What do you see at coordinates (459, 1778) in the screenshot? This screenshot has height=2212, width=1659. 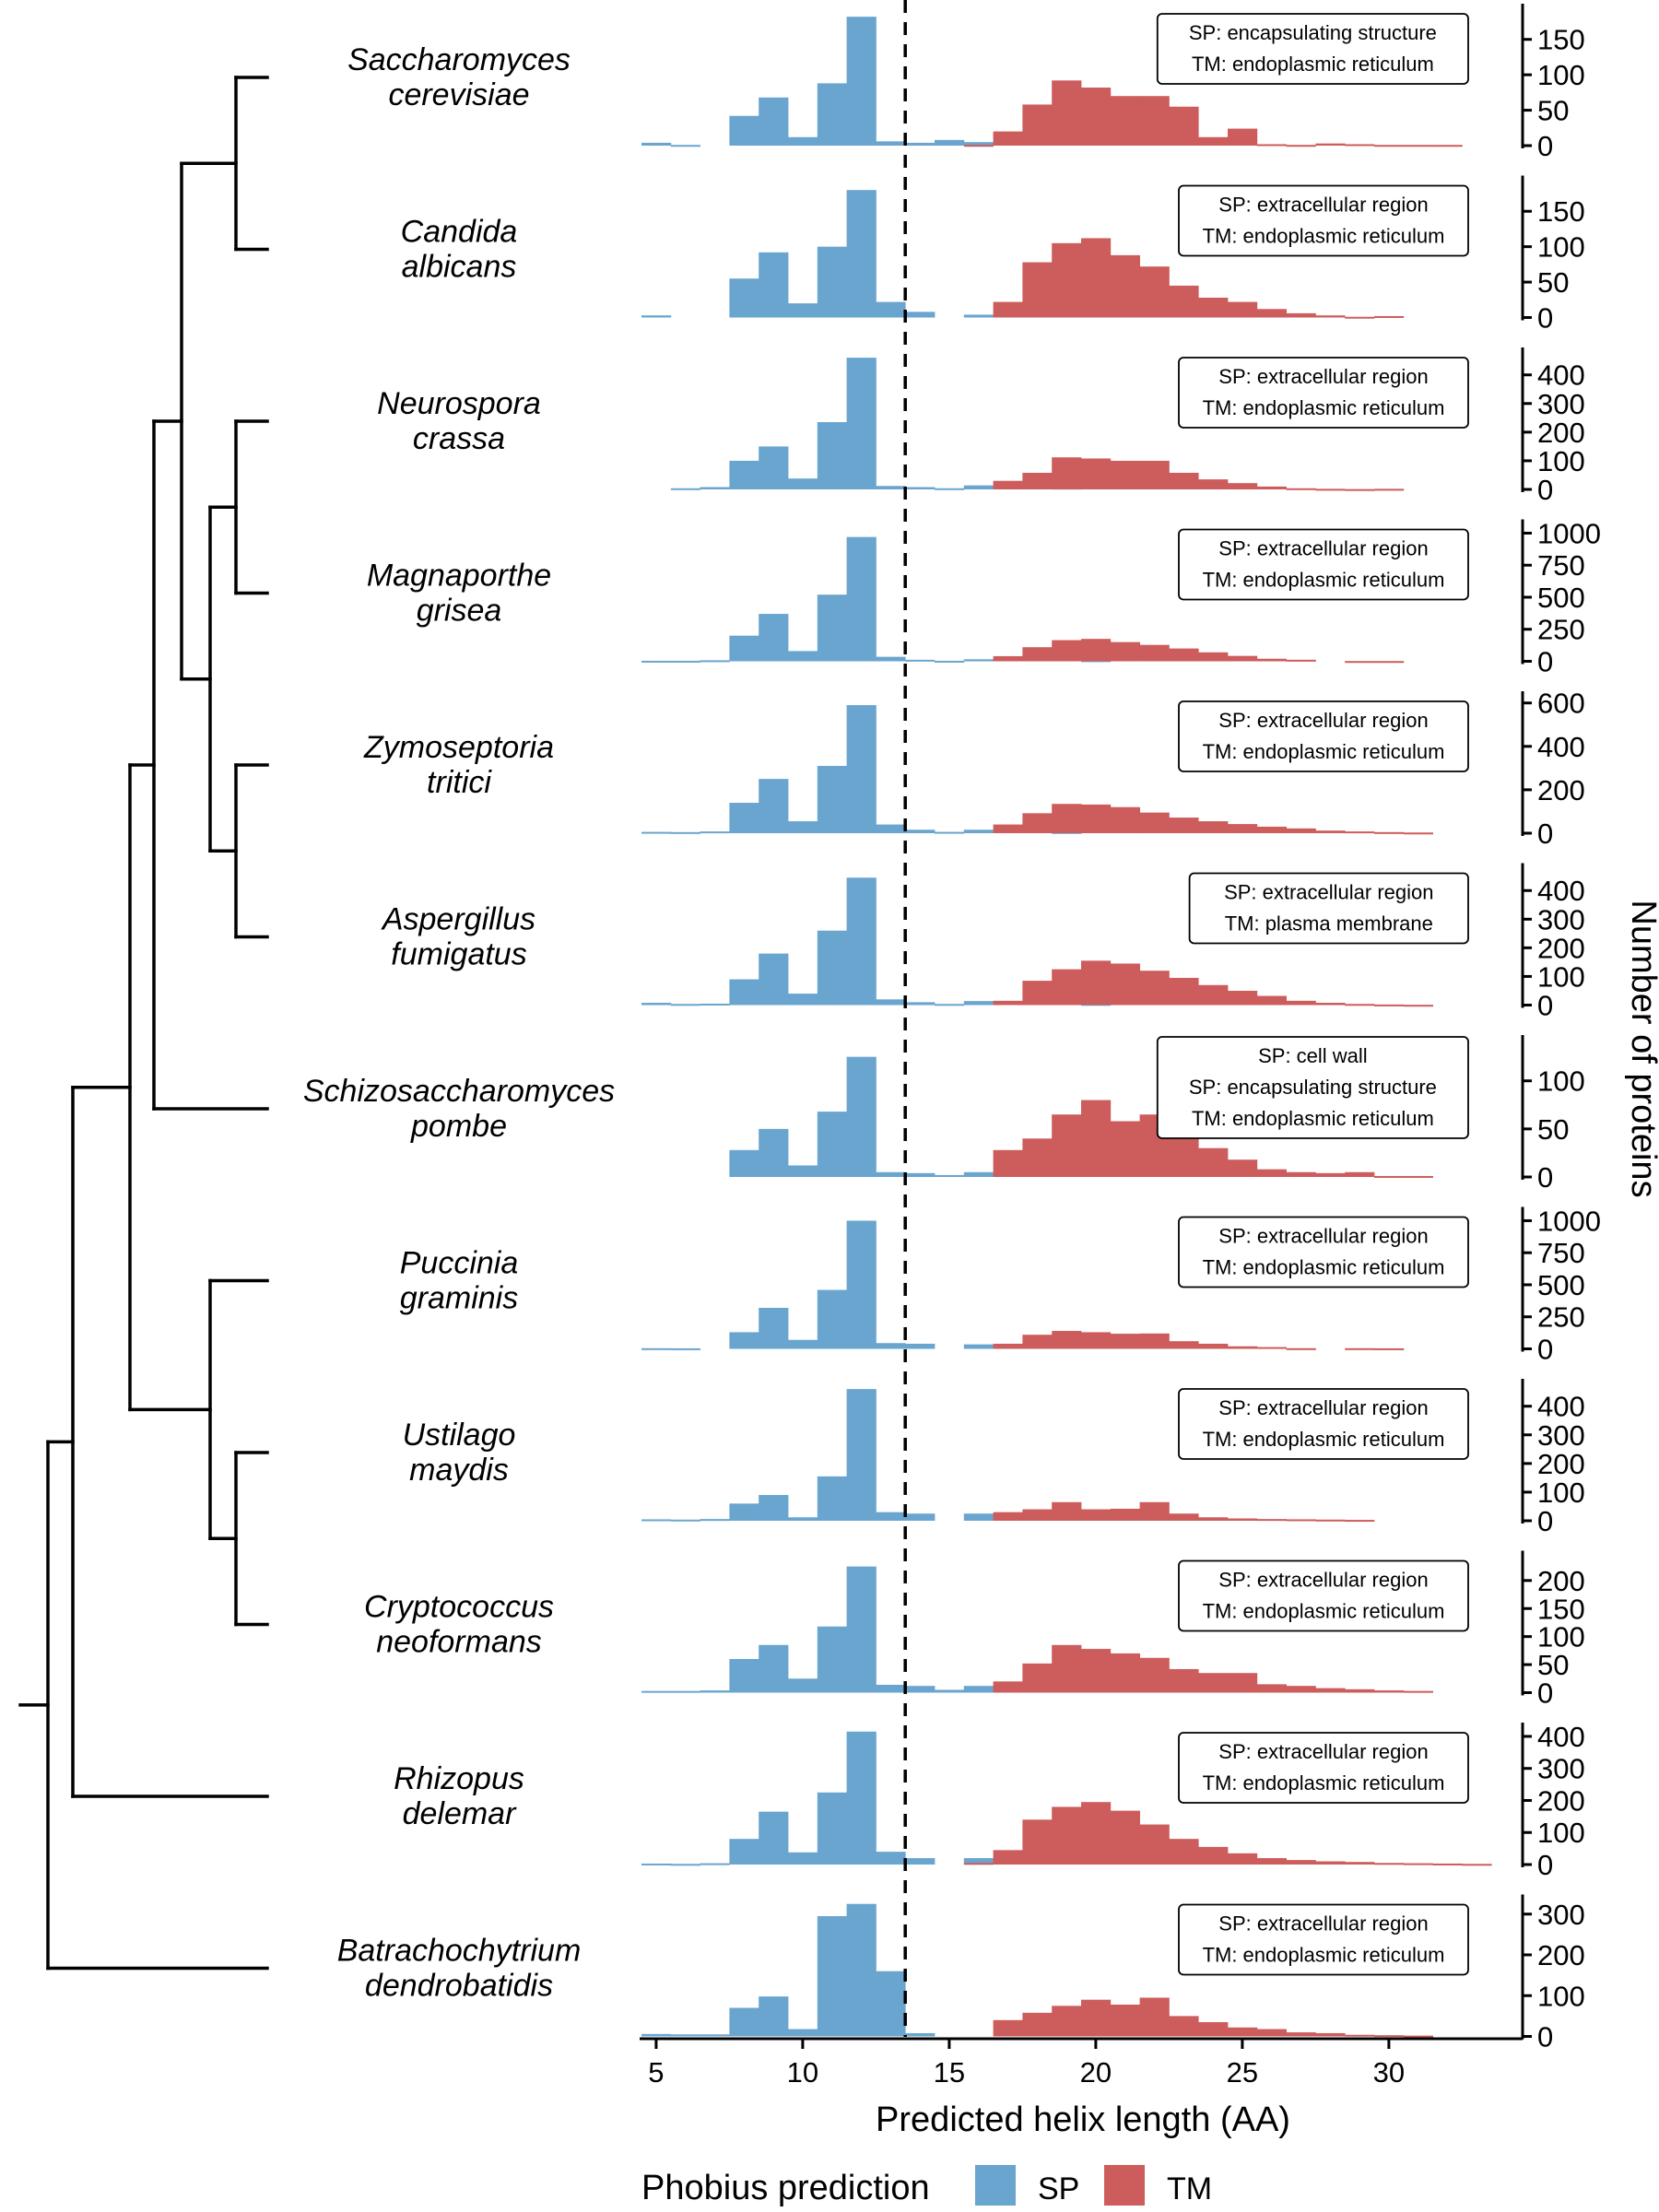 I see `genus-name: Rhizopus` at bounding box center [459, 1778].